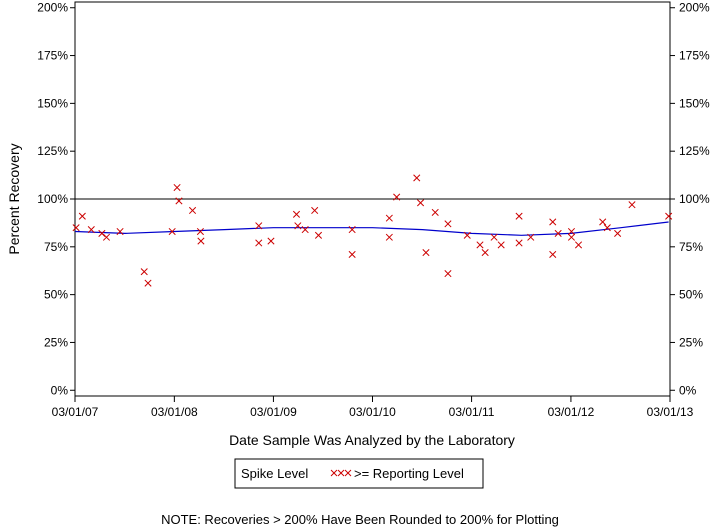 The image size is (720, 528). What do you see at coordinates (472, 412) in the screenshot?
I see `x-tick-label: 03/01/11` at bounding box center [472, 412].